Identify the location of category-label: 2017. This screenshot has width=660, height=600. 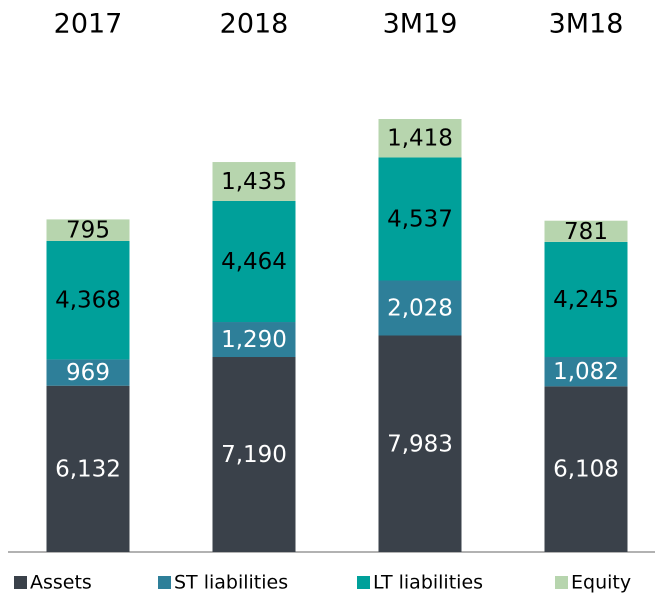
(88, 24).